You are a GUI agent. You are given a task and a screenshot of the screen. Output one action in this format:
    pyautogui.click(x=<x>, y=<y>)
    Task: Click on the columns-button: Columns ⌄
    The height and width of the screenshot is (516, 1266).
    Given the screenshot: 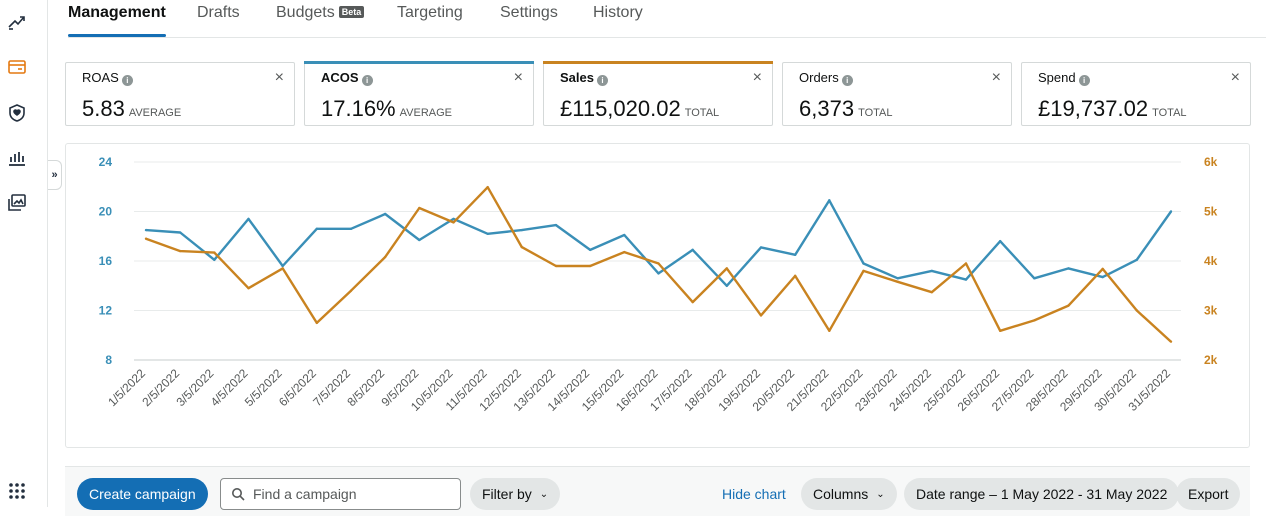 What is the action you would take?
    pyautogui.click(x=849, y=494)
    